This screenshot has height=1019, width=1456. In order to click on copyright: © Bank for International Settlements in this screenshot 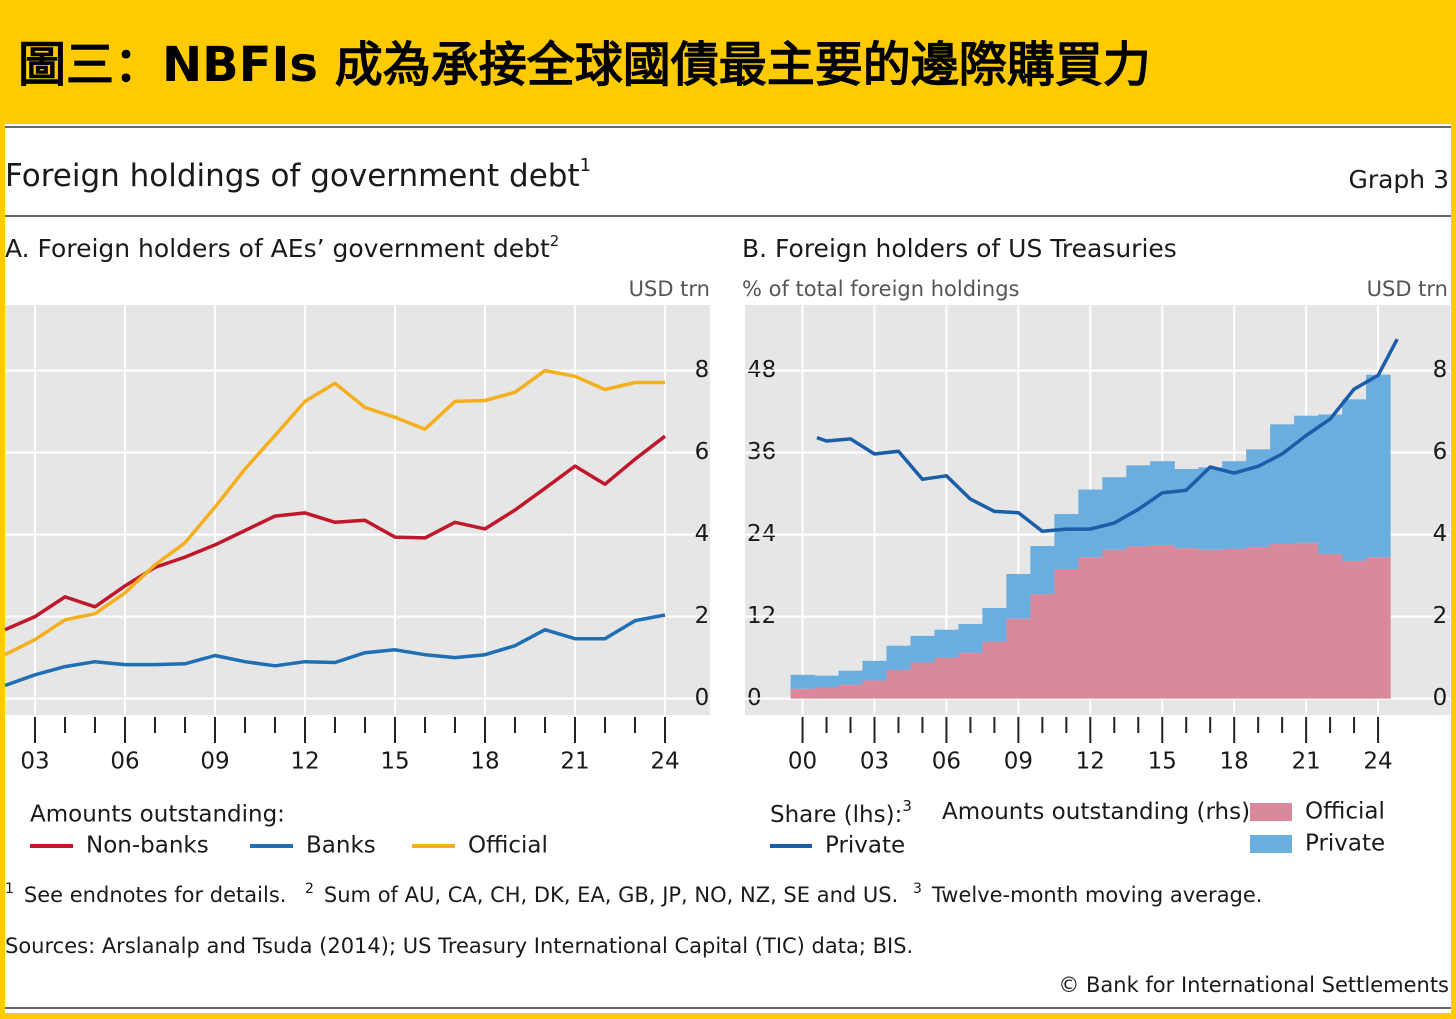, I will do `click(1253, 985)`.